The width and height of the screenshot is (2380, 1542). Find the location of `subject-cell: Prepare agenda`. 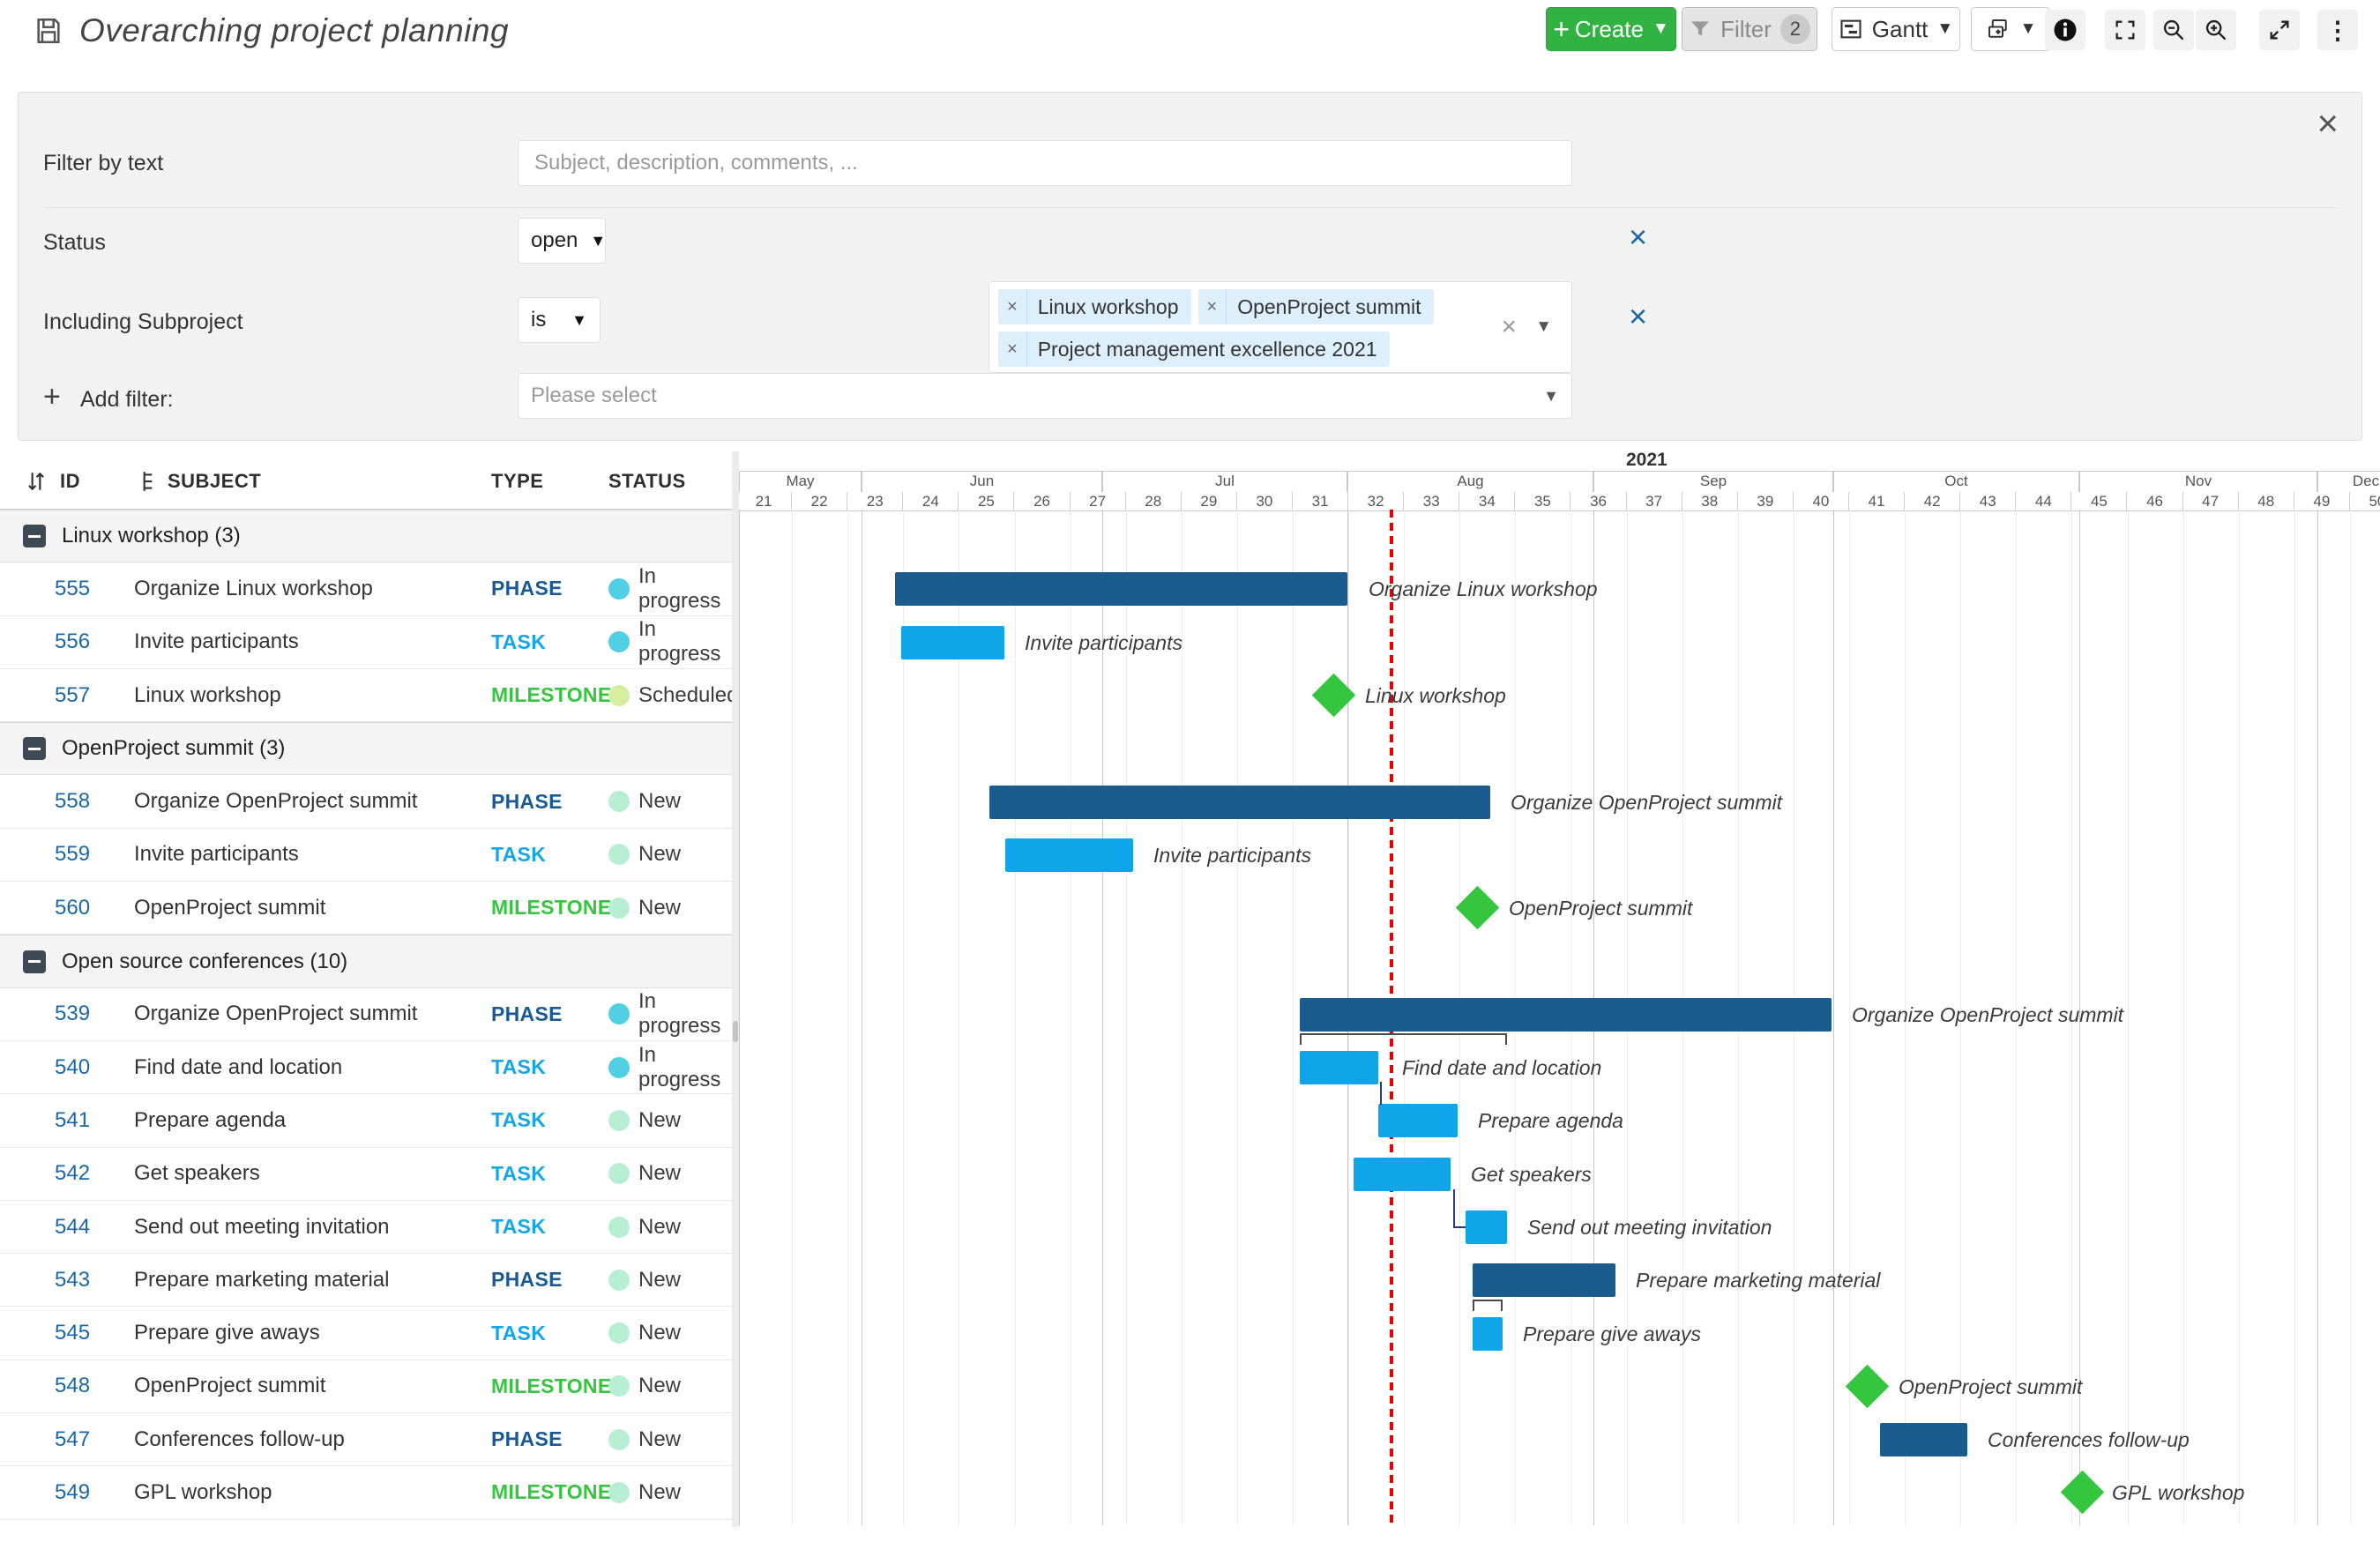

subject-cell: Prepare agenda is located at coordinates (210, 1119).